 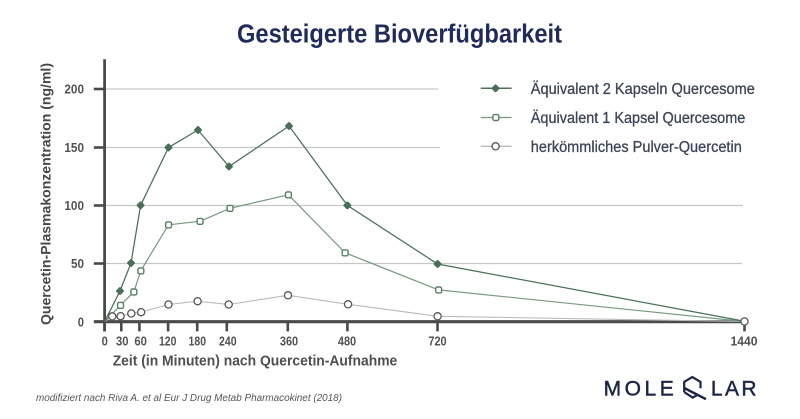 I want to click on svg-text: 360, so click(x=289, y=340).